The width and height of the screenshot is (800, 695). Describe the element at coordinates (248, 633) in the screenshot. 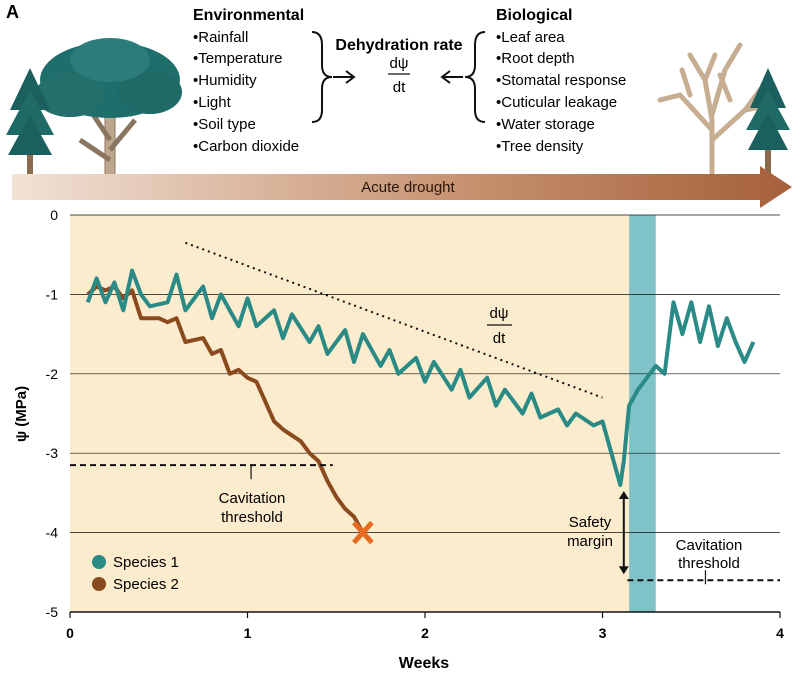

I see `x-tick-label: 1` at that location.